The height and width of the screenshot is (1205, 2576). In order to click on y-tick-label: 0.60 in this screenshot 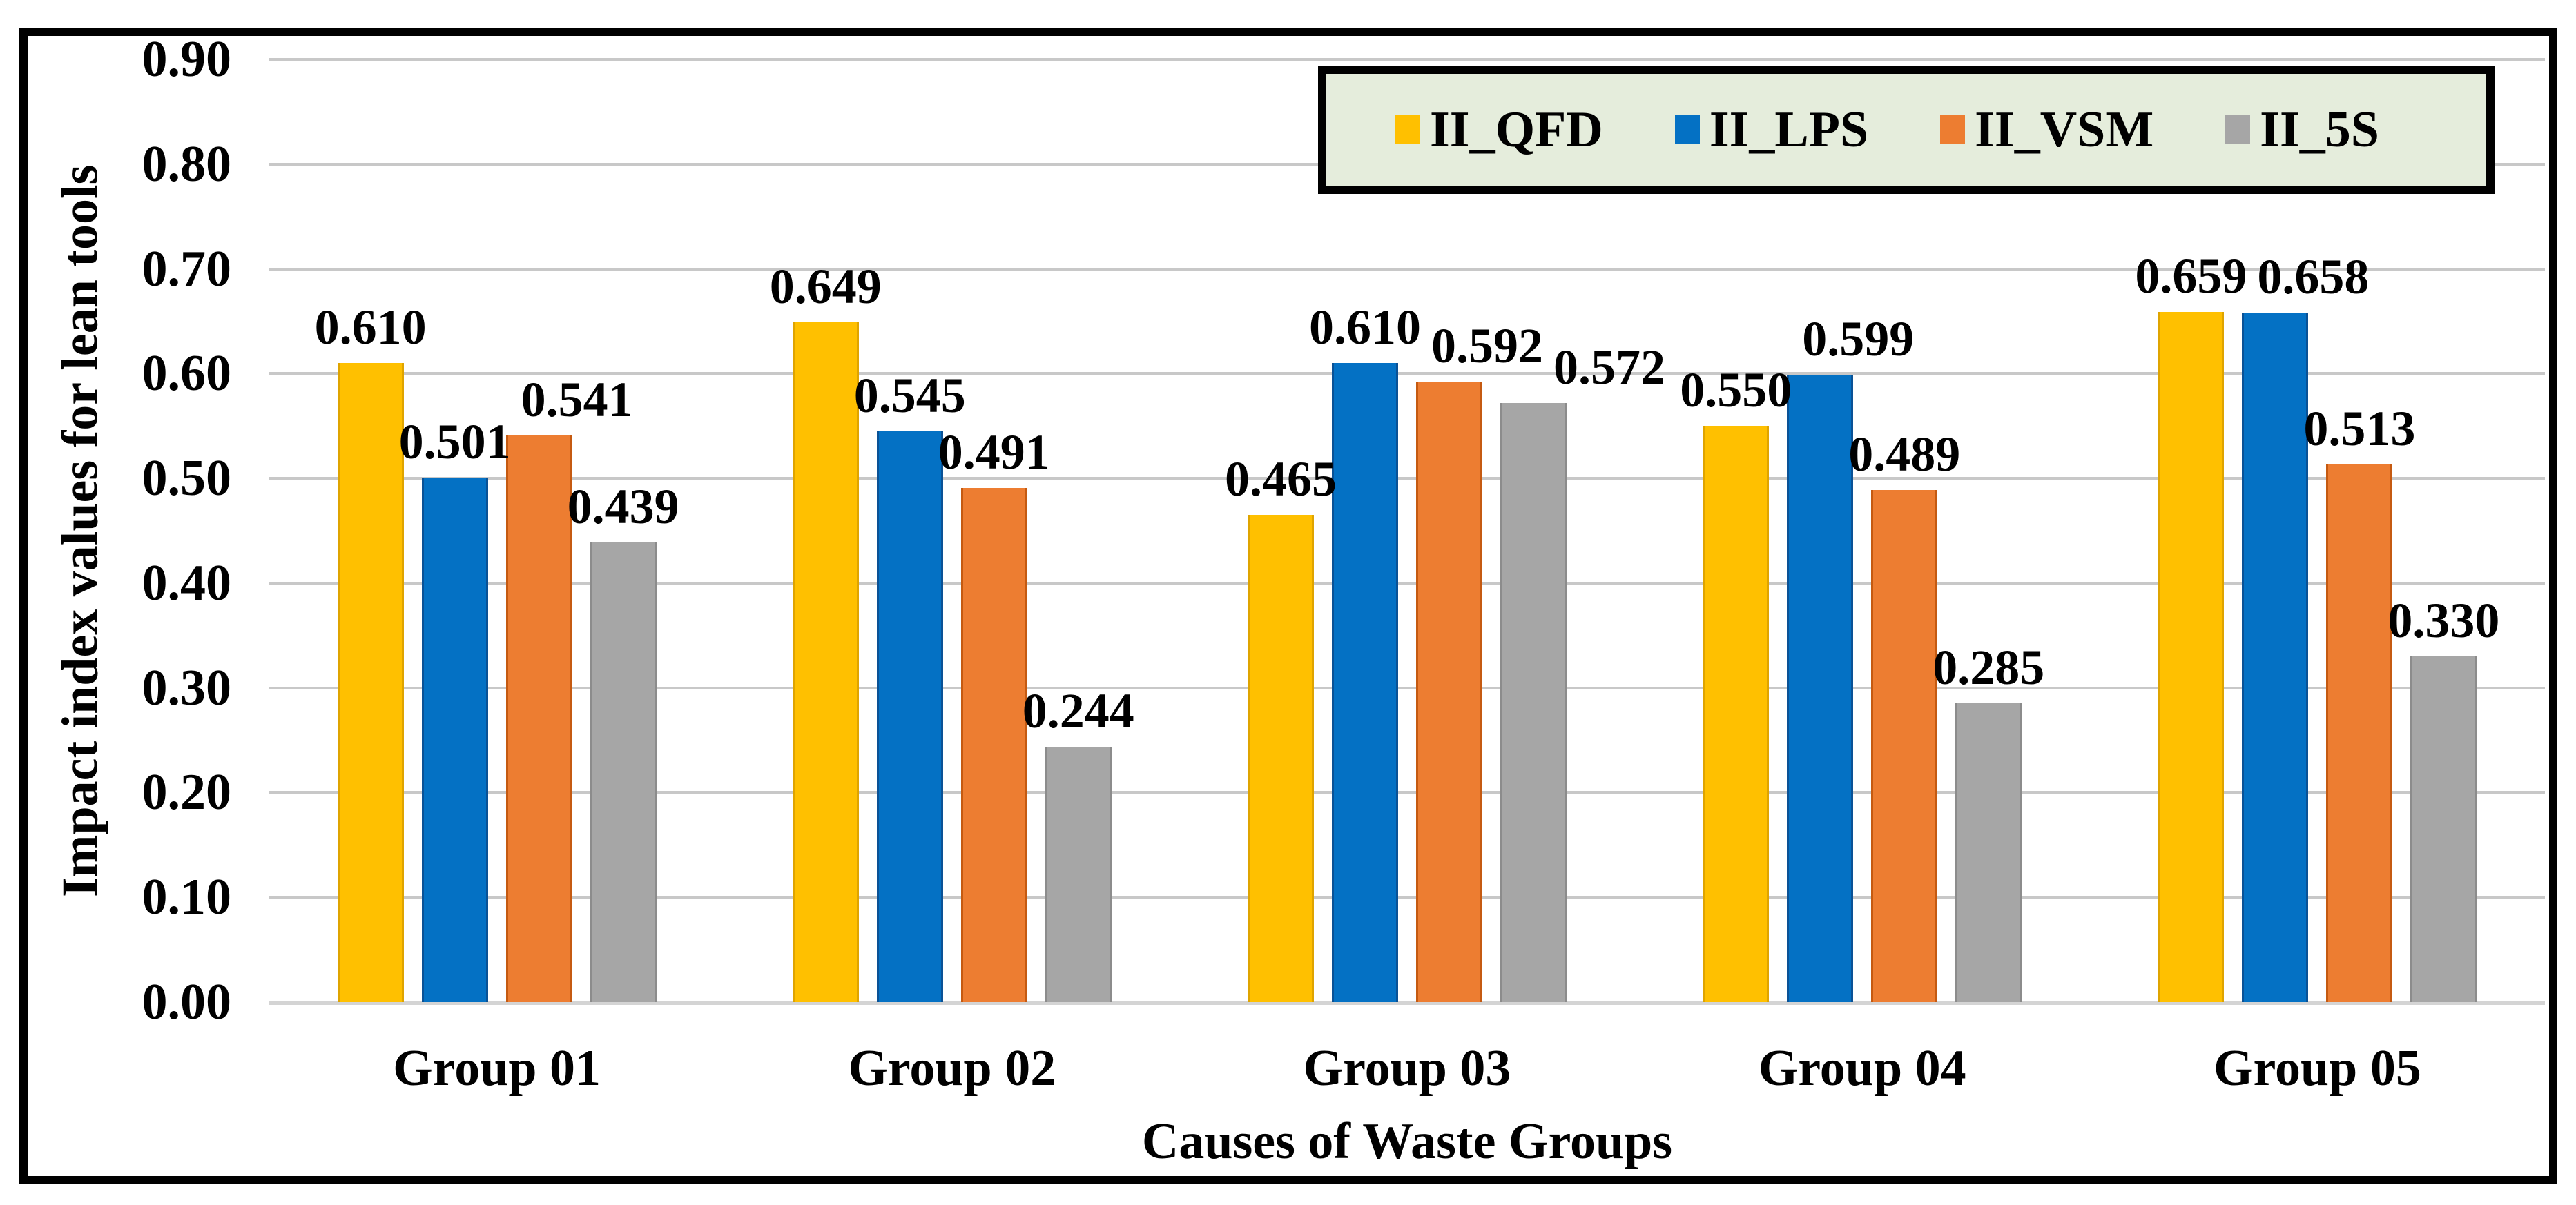, I will do `click(187, 373)`.